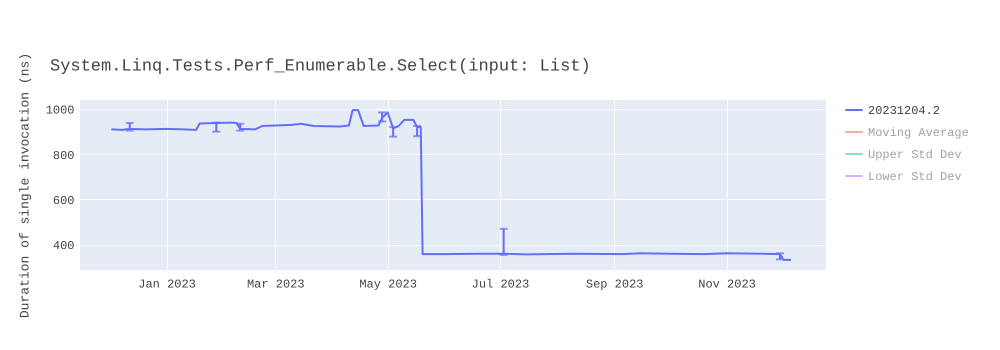 The width and height of the screenshot is (1000, 350). I want to click on x-tick-label: May 2023, so click(388, 285).